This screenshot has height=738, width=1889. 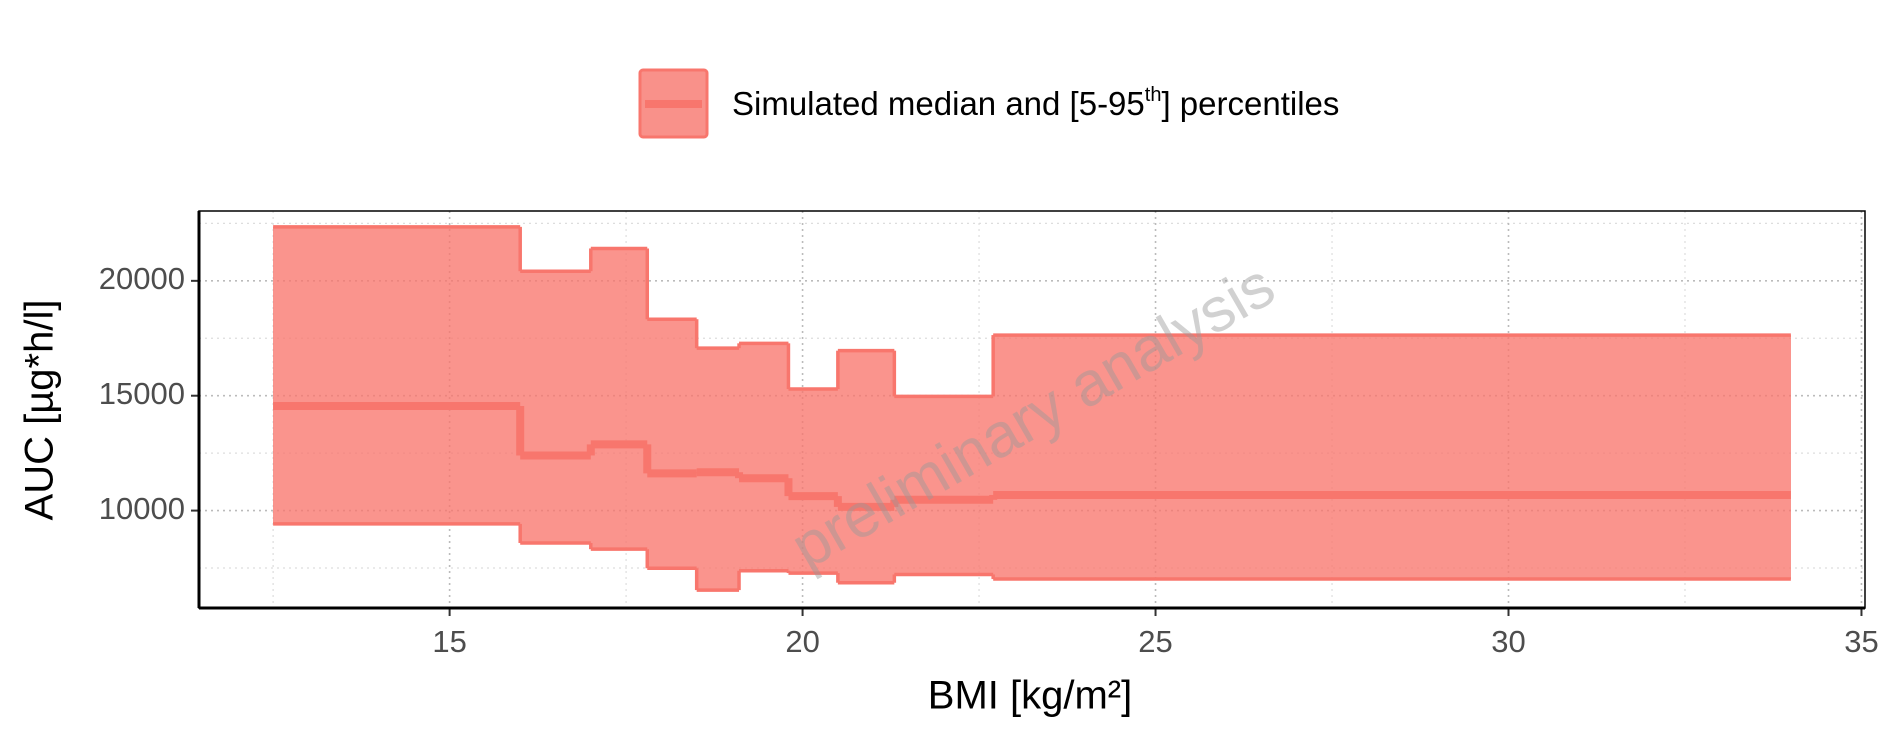 I want to click on y-tick-label: 15000, so click(x=142, y=393).